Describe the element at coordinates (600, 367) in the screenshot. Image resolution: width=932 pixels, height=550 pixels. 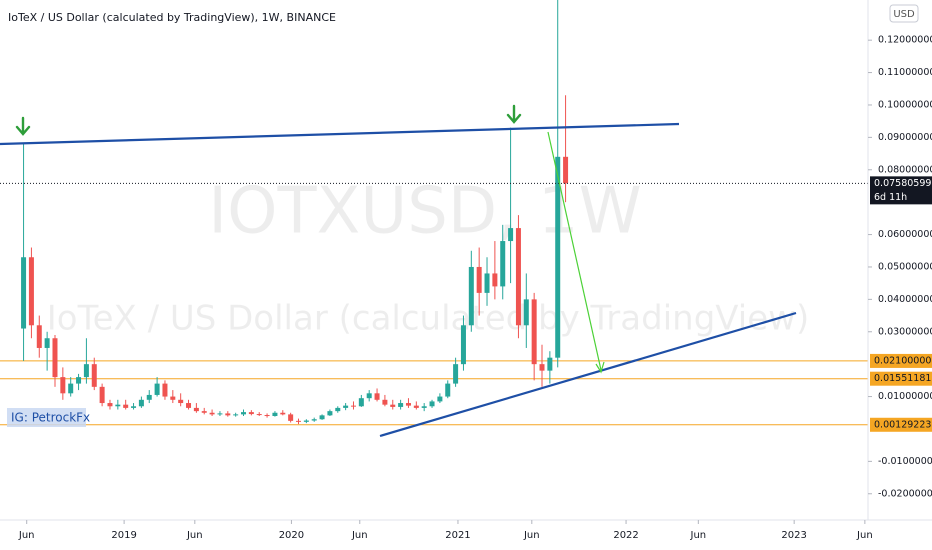
I see `projection-arrowhead` at that location.